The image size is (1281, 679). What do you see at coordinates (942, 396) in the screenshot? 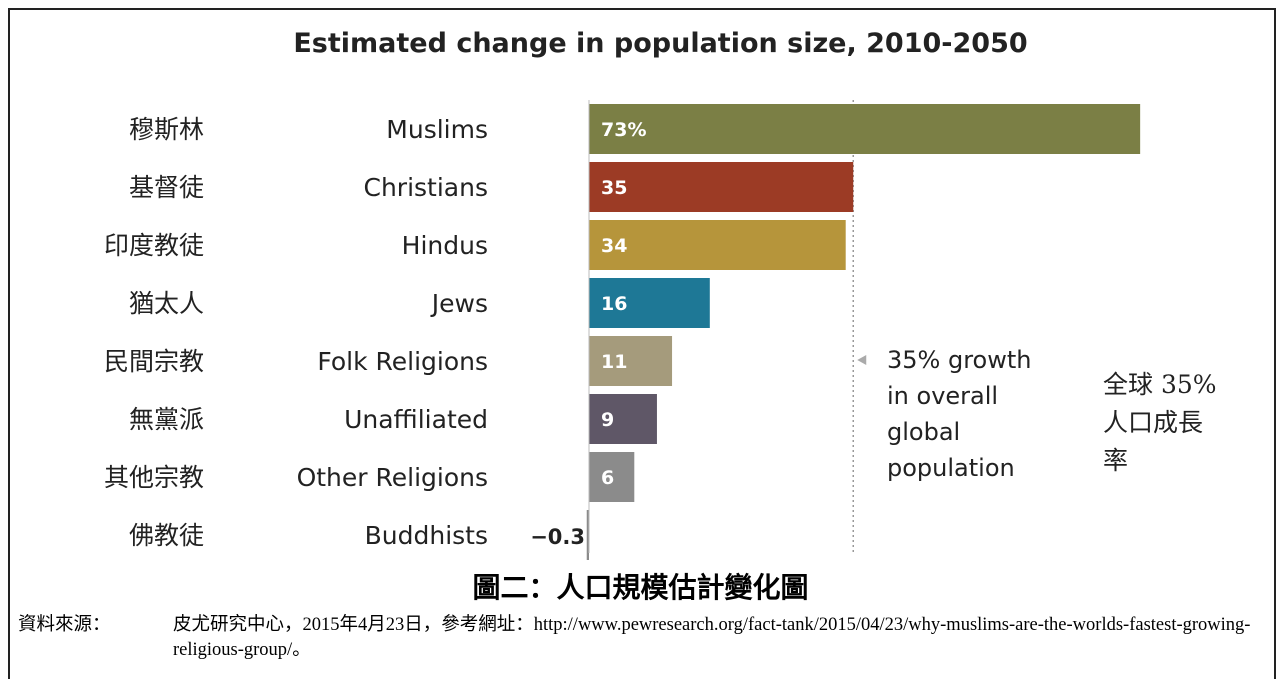
I see `reference-label-line: in overall` at bounding box center [942, 396].